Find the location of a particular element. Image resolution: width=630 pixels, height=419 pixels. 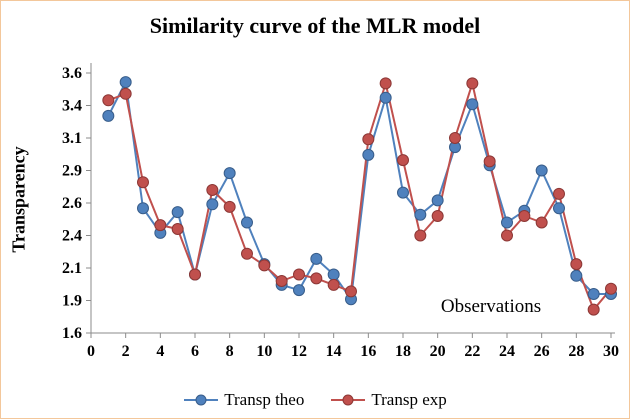

svg-text: 1.9 is located at coordinates (72, 301).